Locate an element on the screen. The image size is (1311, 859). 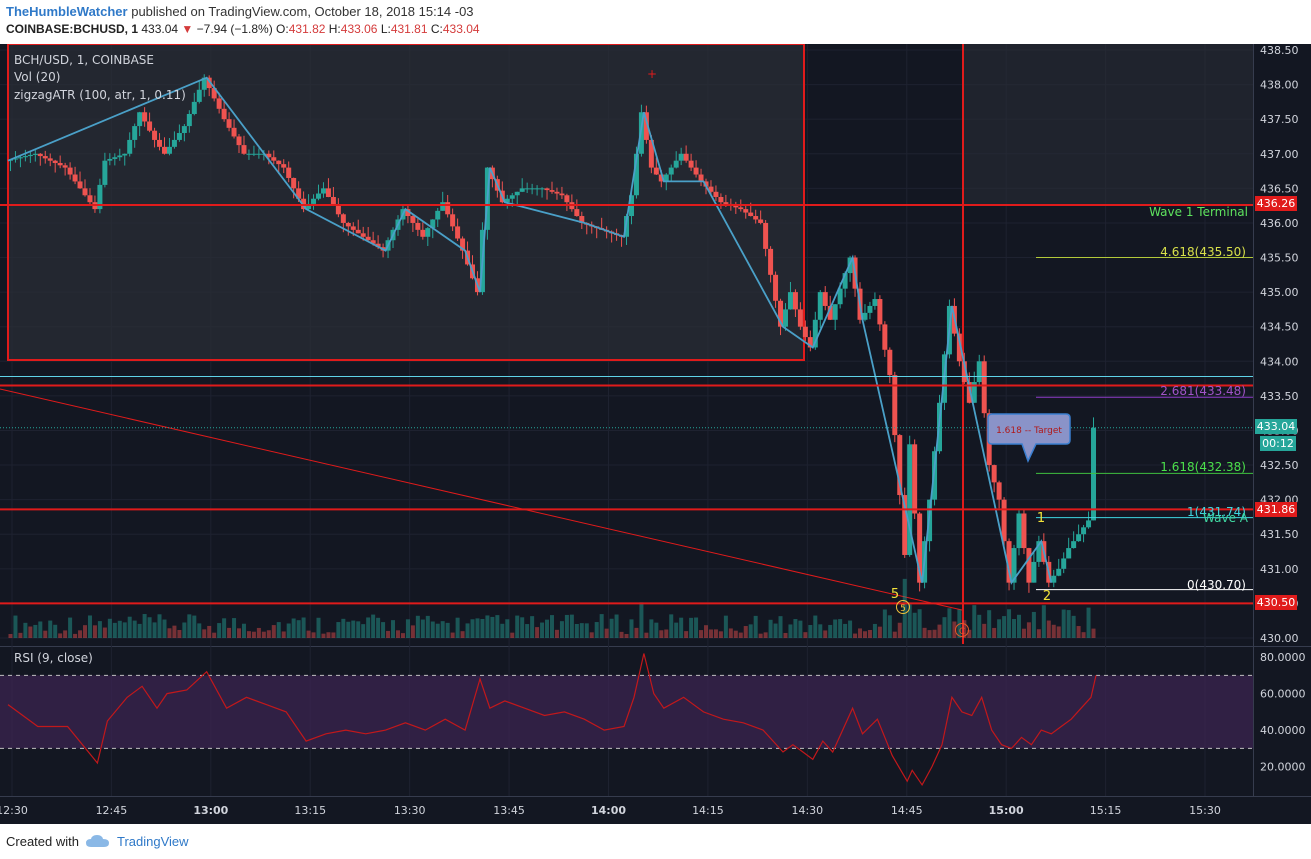
price-tick-label: 435.50 is located at coordinates (1279, 258).